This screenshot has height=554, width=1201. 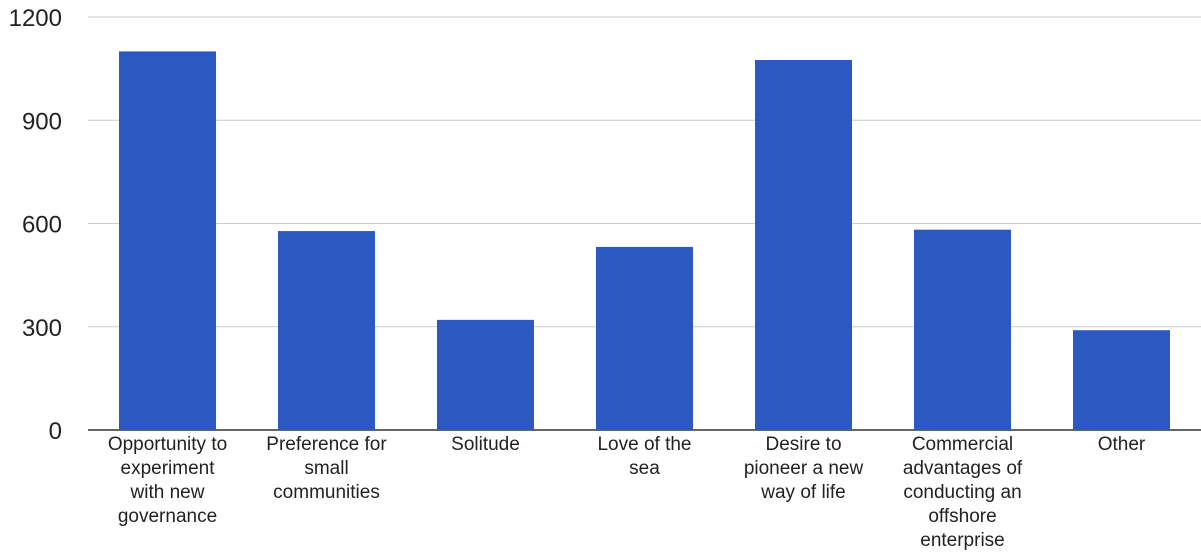 What do you see at coordinates (645, 457) in the screenshot?
I see `x-category-label: Love of the sea` at bounding box center [645, 457].